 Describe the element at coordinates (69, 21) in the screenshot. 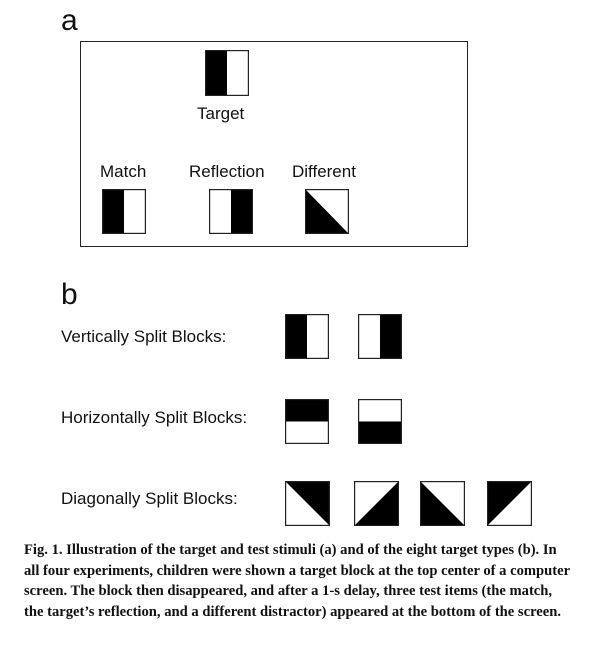

I see `panel-a-letter: a` at that location.